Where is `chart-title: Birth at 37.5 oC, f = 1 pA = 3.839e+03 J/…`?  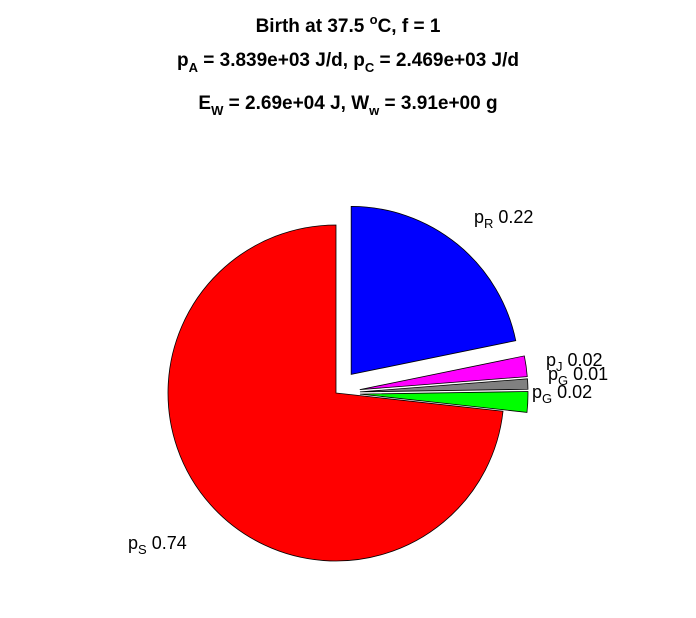
chart-title: Birth at 37.5 oC, f = 1 pA = 3.839e+03 J/… is located at coordinates (348, 65).